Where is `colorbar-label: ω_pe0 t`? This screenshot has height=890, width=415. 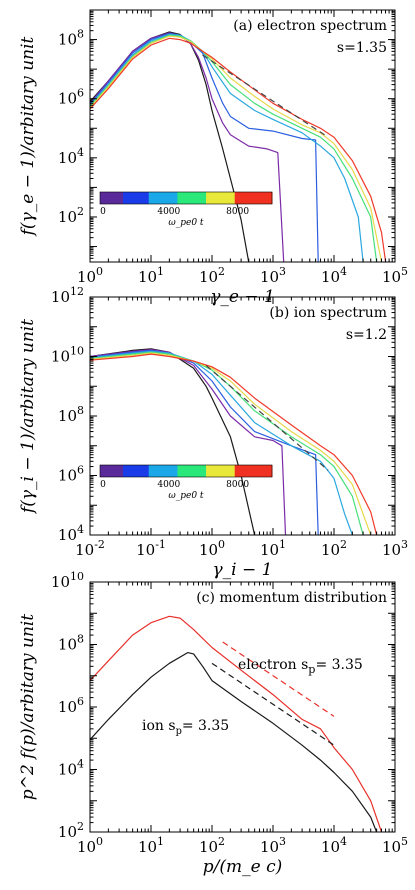 colorbar-label: ω_pe0 t is located at coordinates (186, 496).